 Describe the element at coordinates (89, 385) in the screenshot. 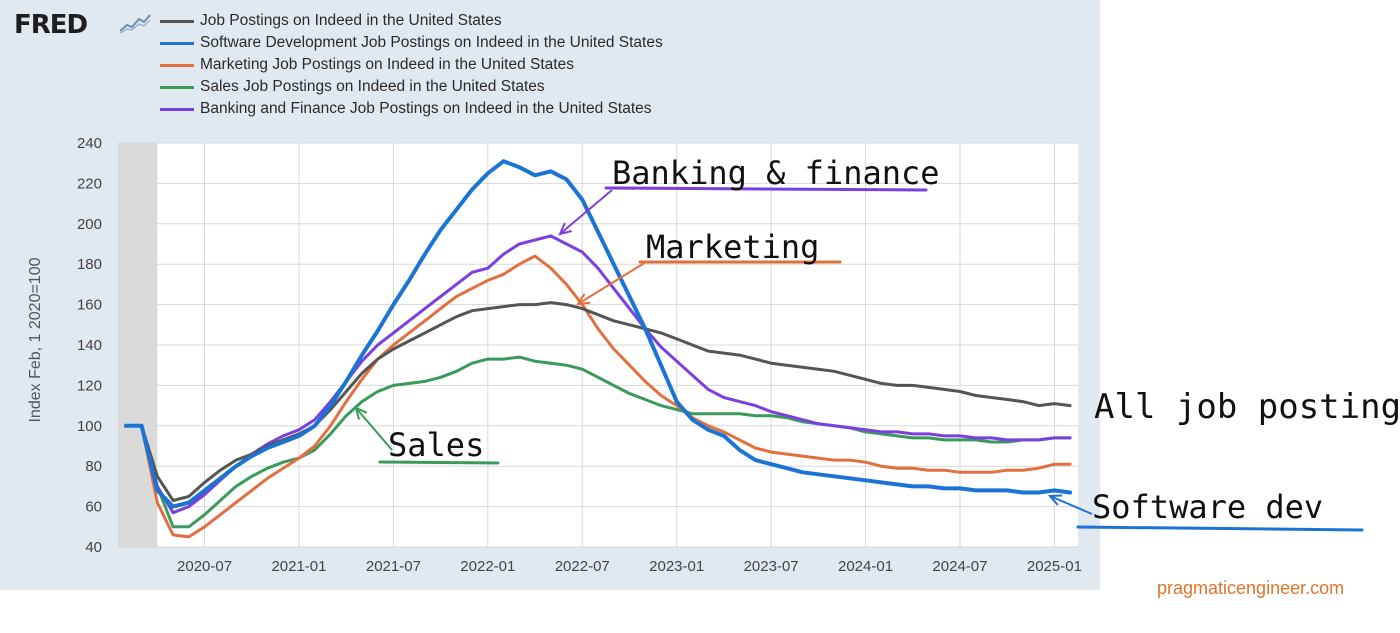

I see `y-tick-label: 120` at that location.